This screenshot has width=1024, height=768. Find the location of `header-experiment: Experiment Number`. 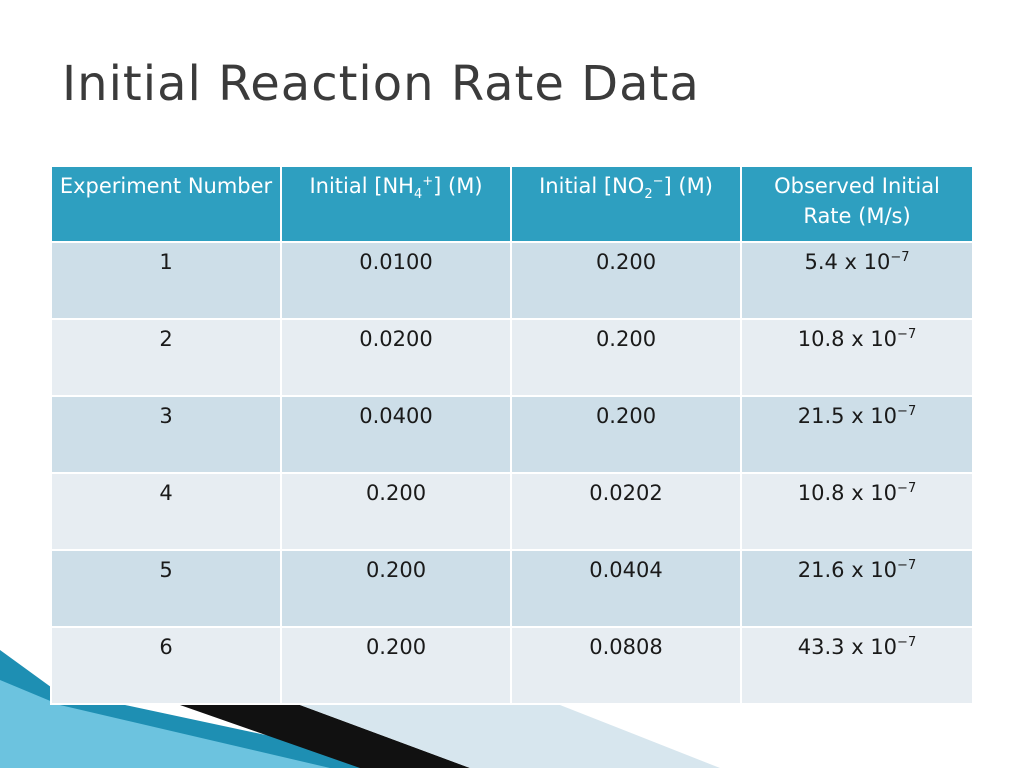

header-experiment: Experiment Number is located at coordinates (166, 204).